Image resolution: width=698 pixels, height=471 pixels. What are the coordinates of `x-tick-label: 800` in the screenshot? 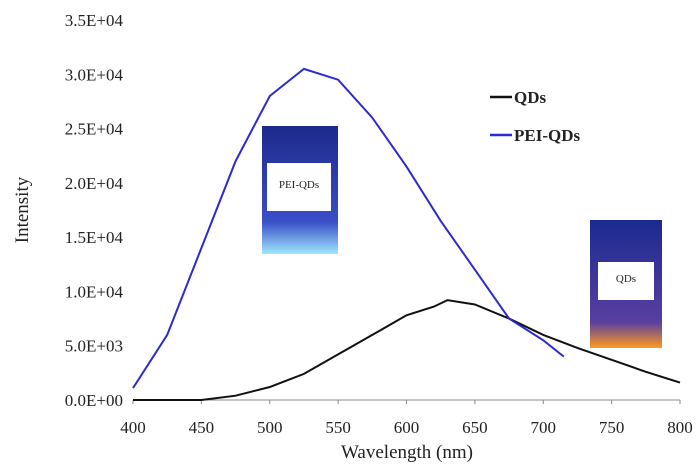 It's located at (680, 427).